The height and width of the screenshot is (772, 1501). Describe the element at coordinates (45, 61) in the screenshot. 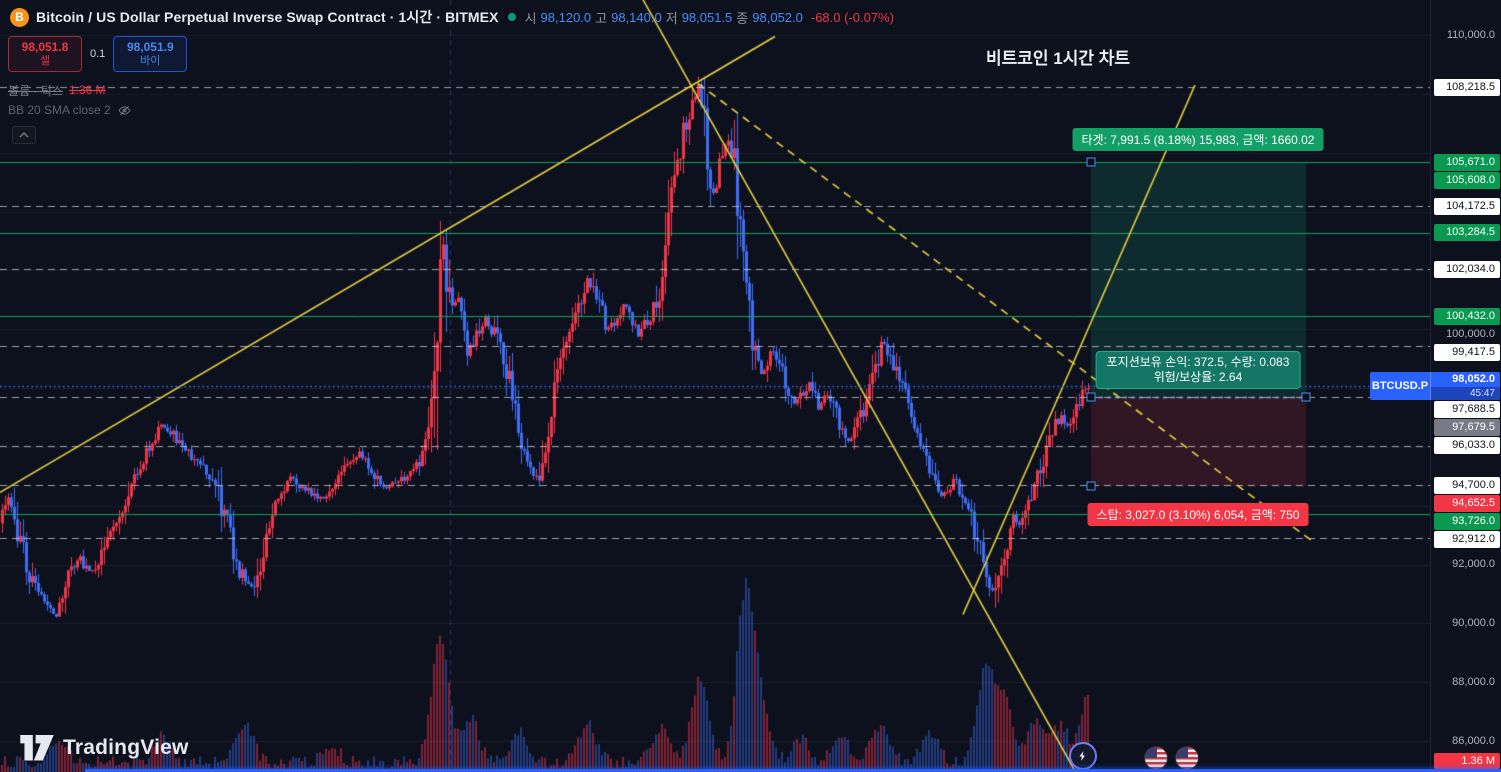

I see `sell-label: 셀` at that location.